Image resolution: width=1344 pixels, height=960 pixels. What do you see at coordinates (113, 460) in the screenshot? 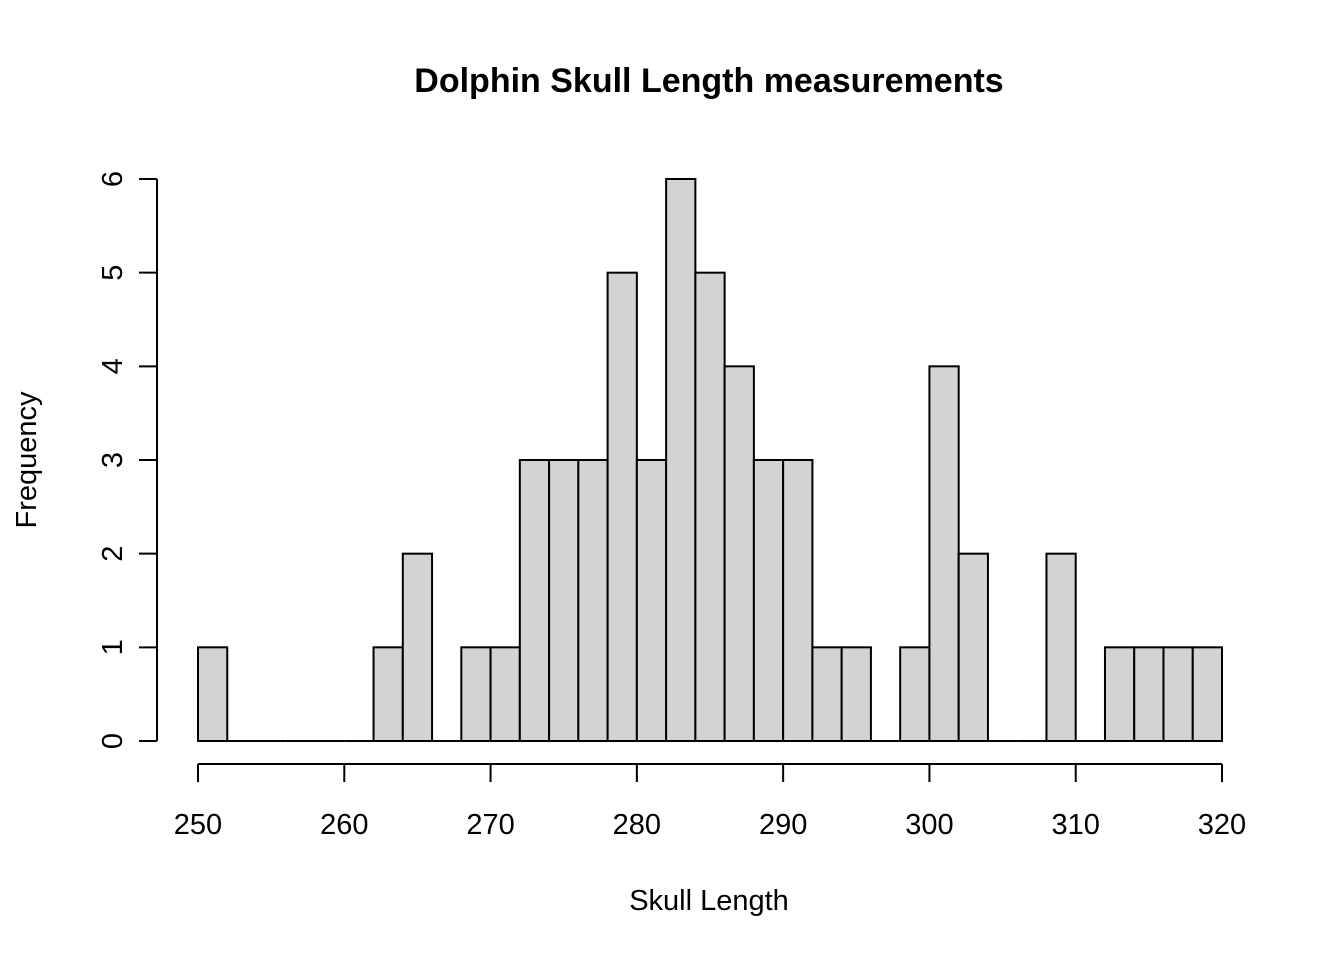
I see `y-tick-label: 3` at bounding box center [113, 460].